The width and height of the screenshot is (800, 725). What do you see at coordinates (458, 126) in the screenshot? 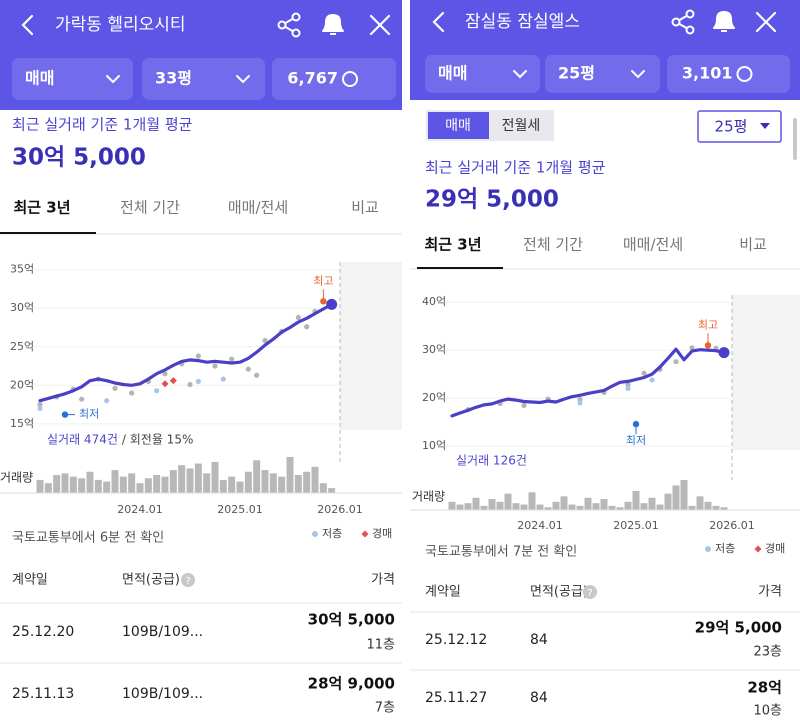
I see `toggle-sale: 매매` at bounding box center [458, 126].